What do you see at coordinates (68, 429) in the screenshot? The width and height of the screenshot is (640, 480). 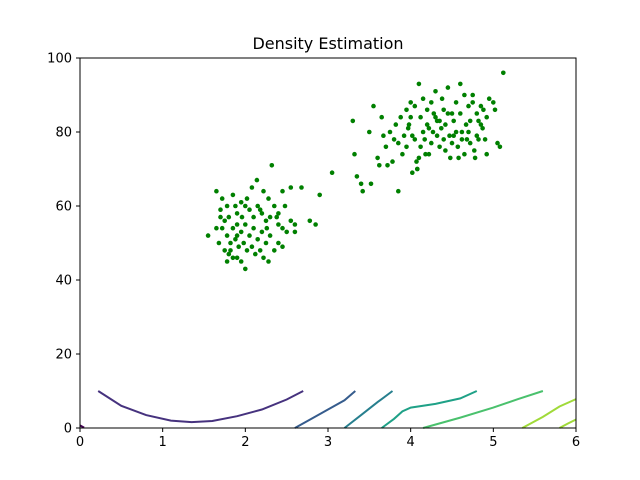 I see `y-tick-label: 0` at bounding box center [68, 429].